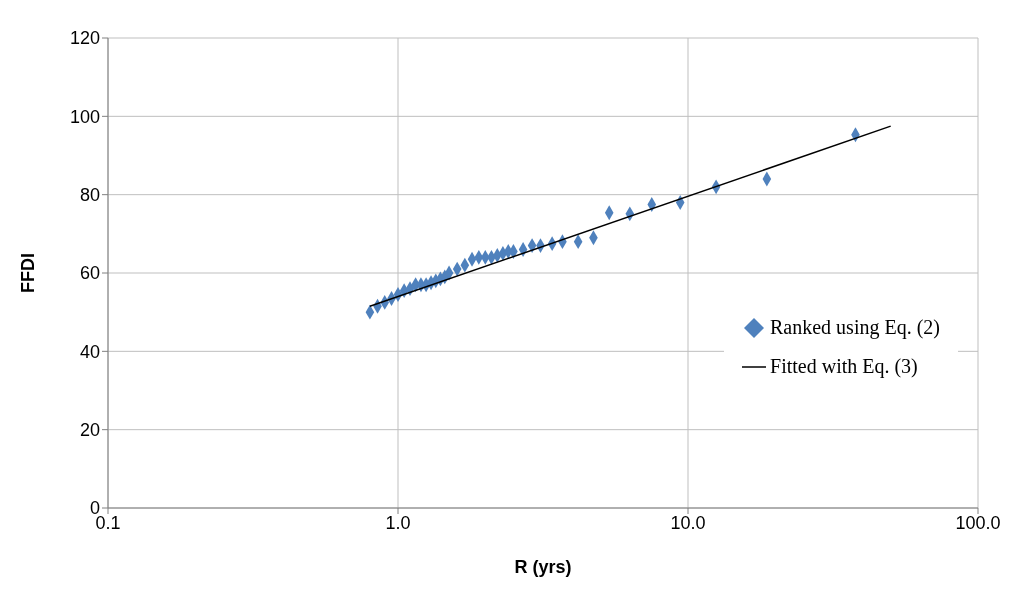  What do you see at coordinates (978, 522) in the screenshot?
I see `x-tick-label: 100.0` at bounding box center [978, 522].